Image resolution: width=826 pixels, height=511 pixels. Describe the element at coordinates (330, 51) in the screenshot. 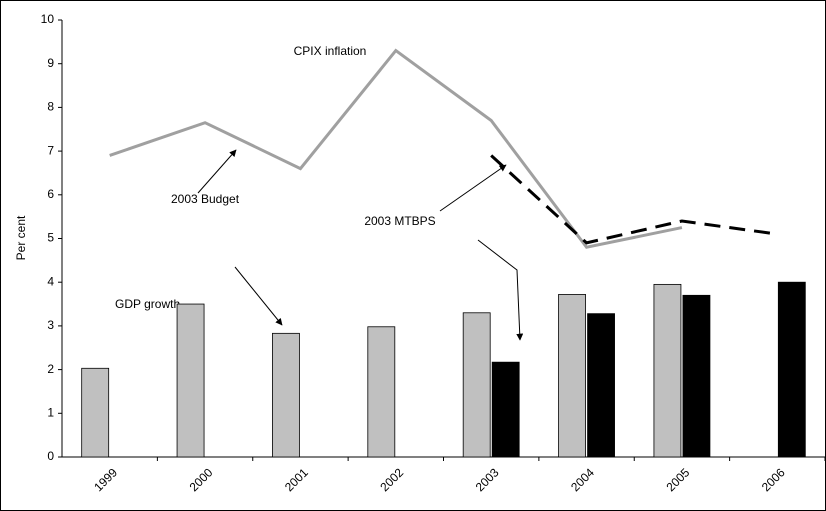

I see `annotation: CPIX inflation` at that location.